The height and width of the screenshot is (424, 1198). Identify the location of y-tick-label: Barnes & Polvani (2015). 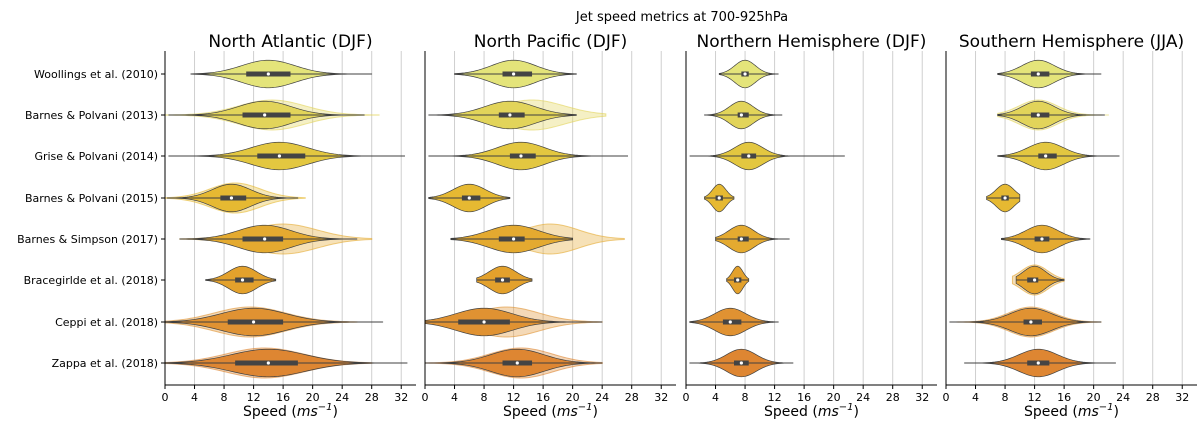
(91, 198).